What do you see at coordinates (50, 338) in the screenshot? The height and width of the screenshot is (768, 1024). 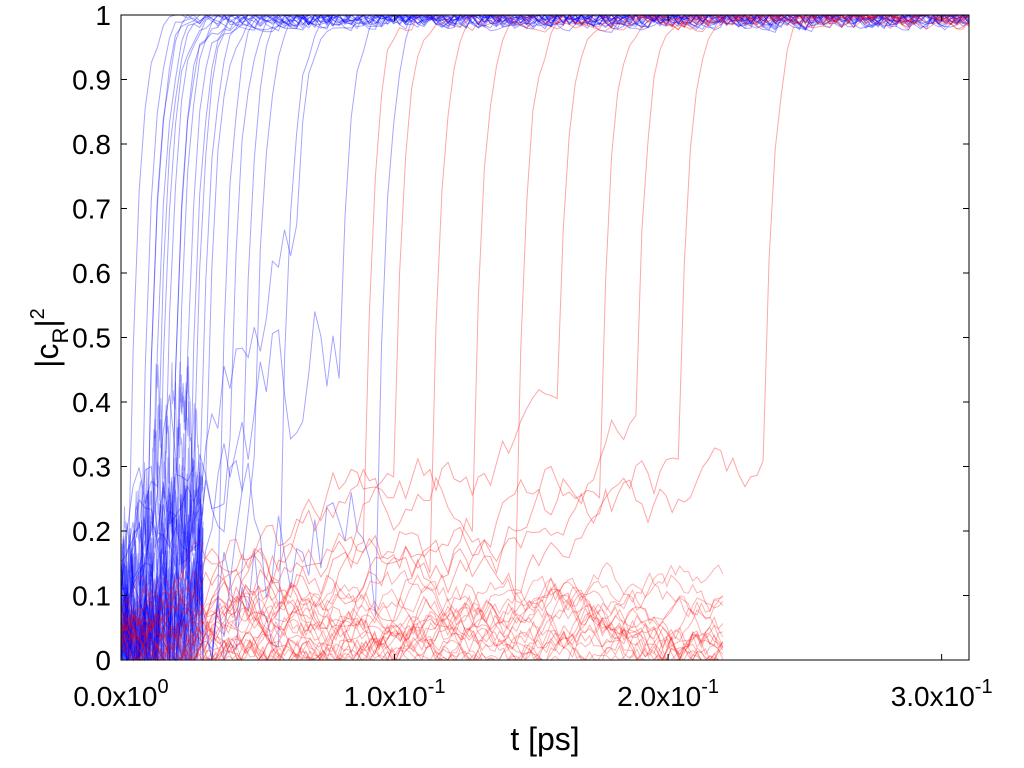 I see `y-axis-label: |cR|2` at bounding box center [50, 338].